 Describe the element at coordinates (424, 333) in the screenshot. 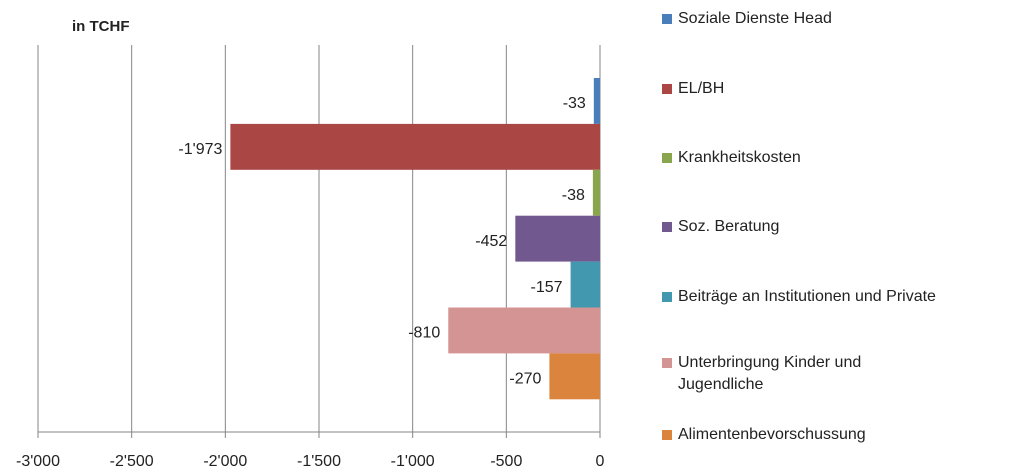

I see `data-label: -810` at that location.